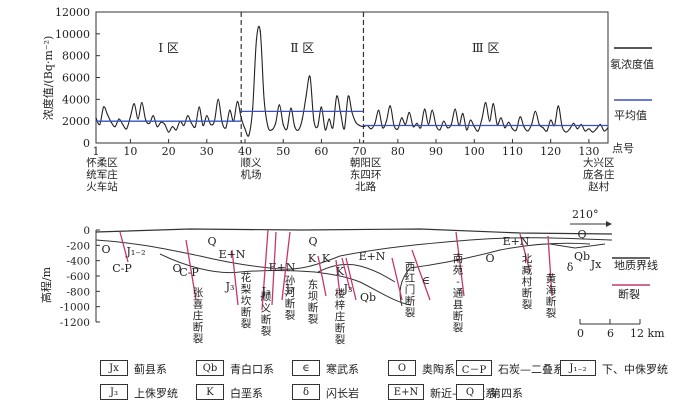 The image size is (700, 407). Describe the element at coordinates (360, 151) in the screenshot. I see `top-x-tick-label: 70` at that location.